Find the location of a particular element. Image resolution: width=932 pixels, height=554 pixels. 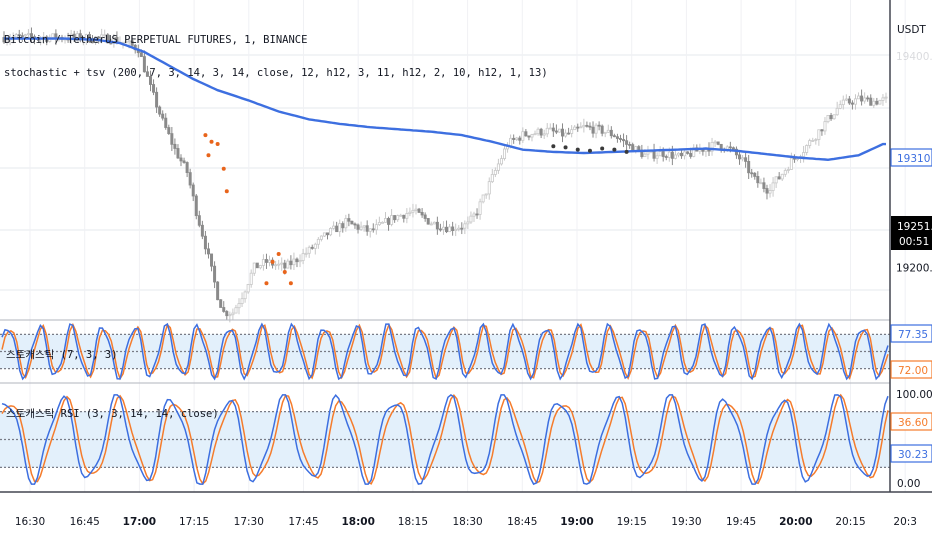

time-tick-label: 16:45 is located at coordinates (85, 522).